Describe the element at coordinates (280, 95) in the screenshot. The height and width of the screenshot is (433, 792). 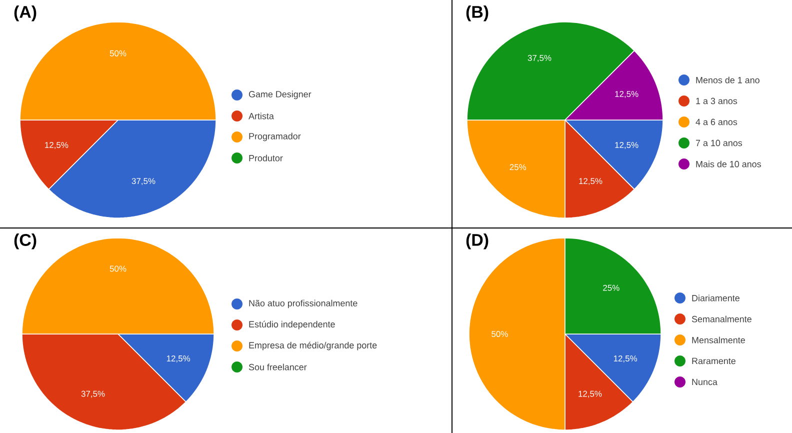
I see `legend-label: Game Designer` at that location.